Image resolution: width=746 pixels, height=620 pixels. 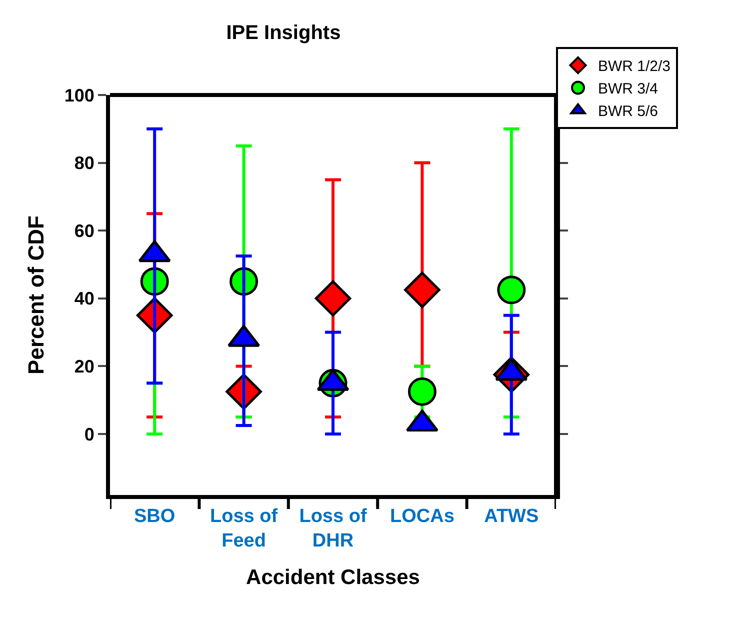 I want to click on x-tick-label: SBO, so click(x=155, y=516).